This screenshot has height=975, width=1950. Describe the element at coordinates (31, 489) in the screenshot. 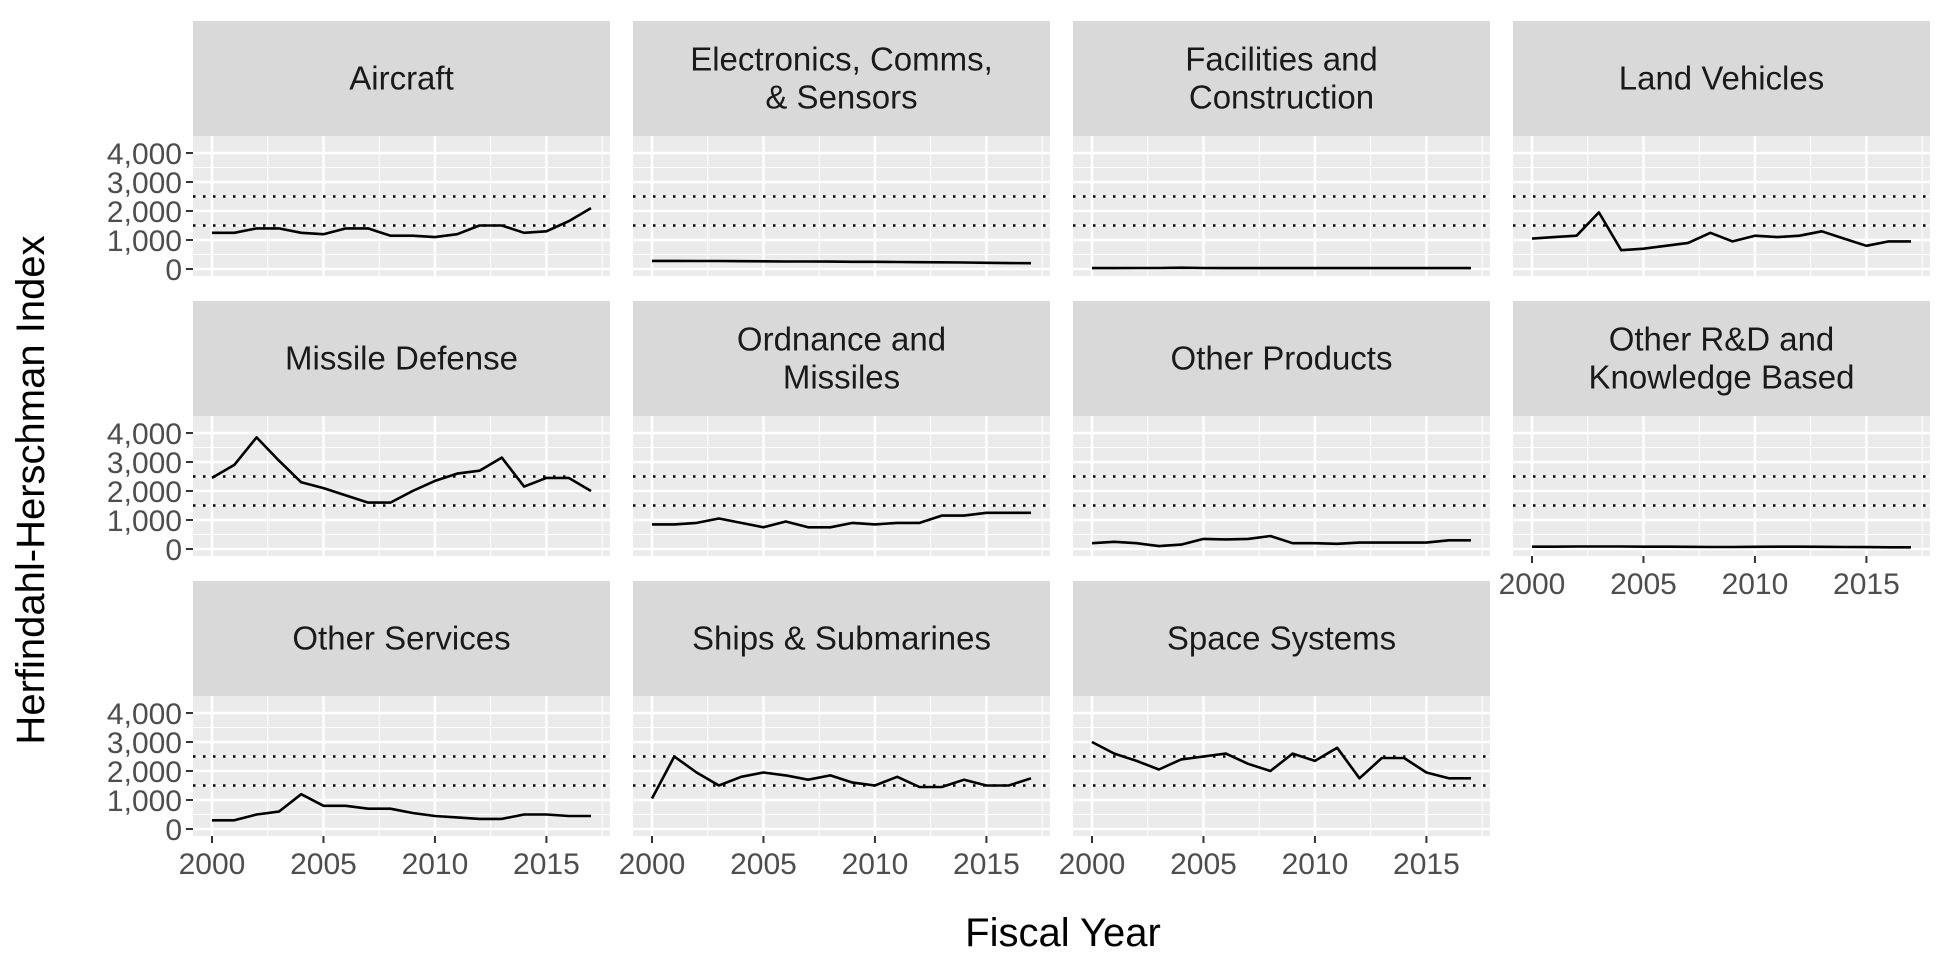

I see `y-axis-title: Herfindahl-Herschman Index` at that location.